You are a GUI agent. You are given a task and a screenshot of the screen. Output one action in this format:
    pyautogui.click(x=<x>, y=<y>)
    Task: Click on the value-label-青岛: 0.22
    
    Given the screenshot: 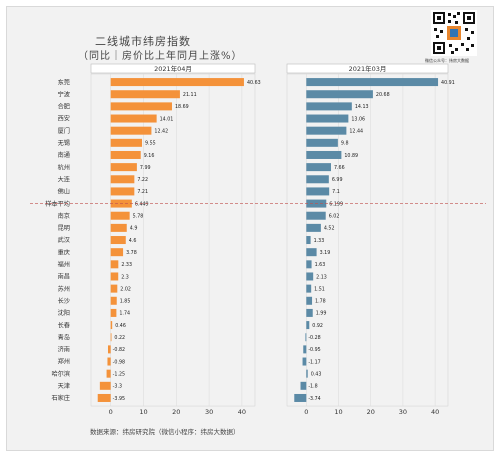 What is the action you would take?
    pyautogui.click(x=119, y=338)
    